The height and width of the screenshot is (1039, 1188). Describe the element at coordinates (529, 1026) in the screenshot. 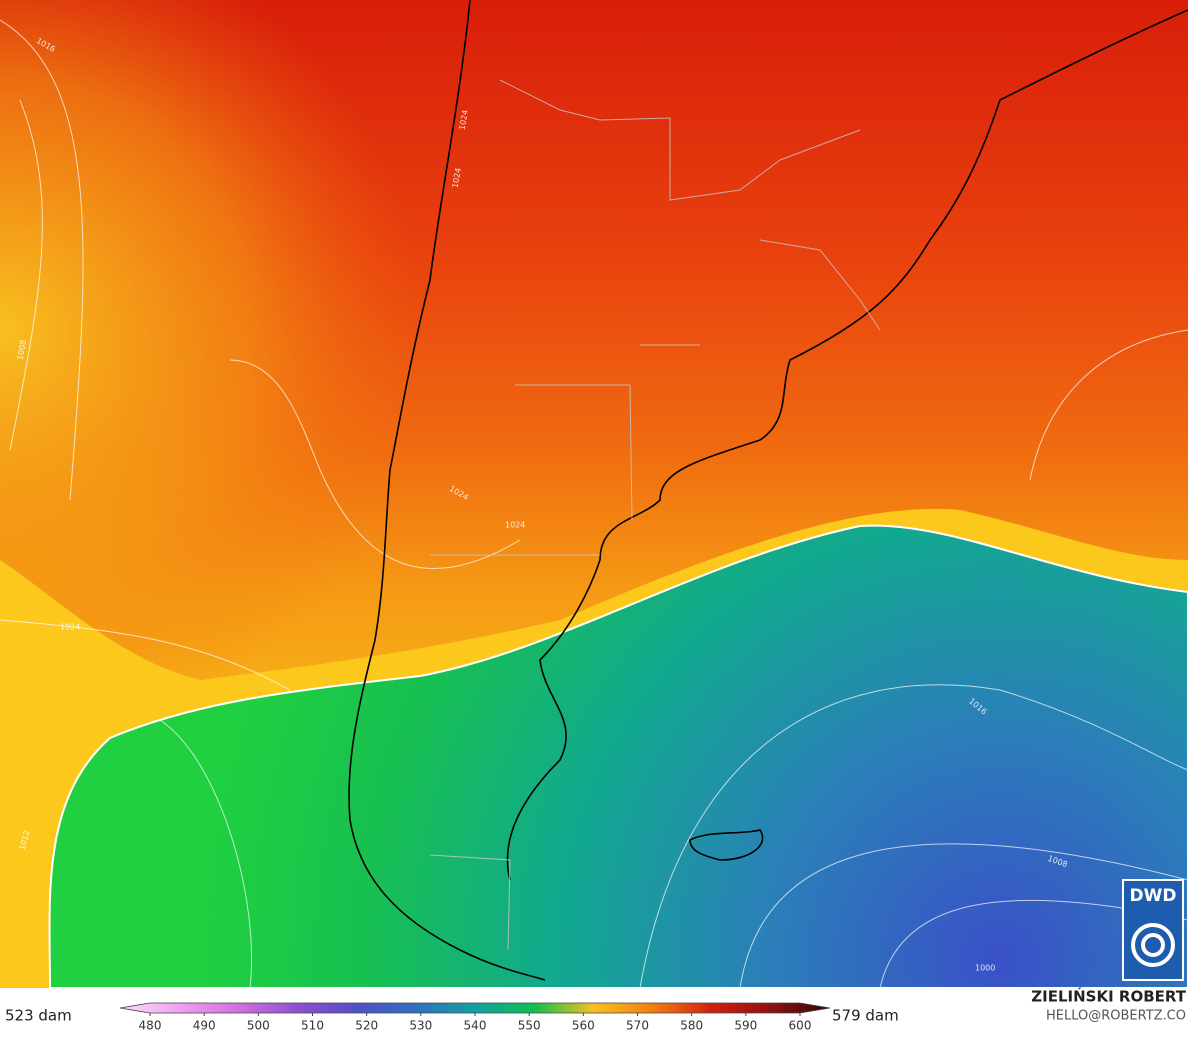

I see `colorbar-tick-label: 550` at that location.